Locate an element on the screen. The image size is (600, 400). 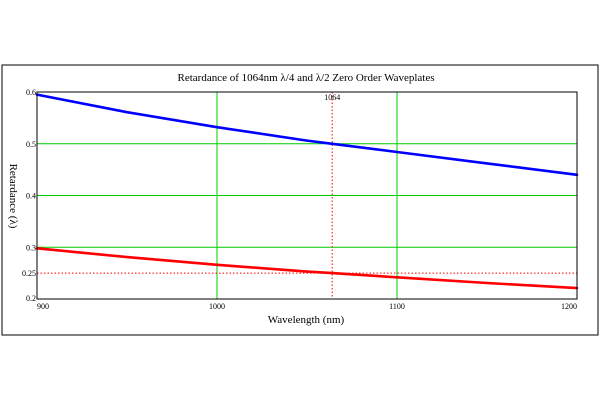
y-tick-label: 0.2 is located at coordinates (31, 298).